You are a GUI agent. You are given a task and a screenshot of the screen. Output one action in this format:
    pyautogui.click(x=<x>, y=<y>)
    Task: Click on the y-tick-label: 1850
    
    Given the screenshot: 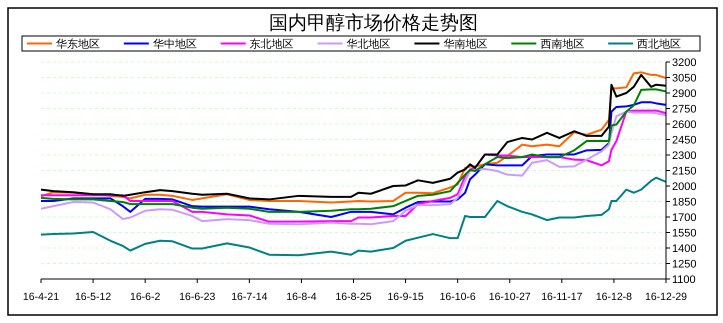 What is the action you would take?
    pyautogui.click(x=684, y=202)
    